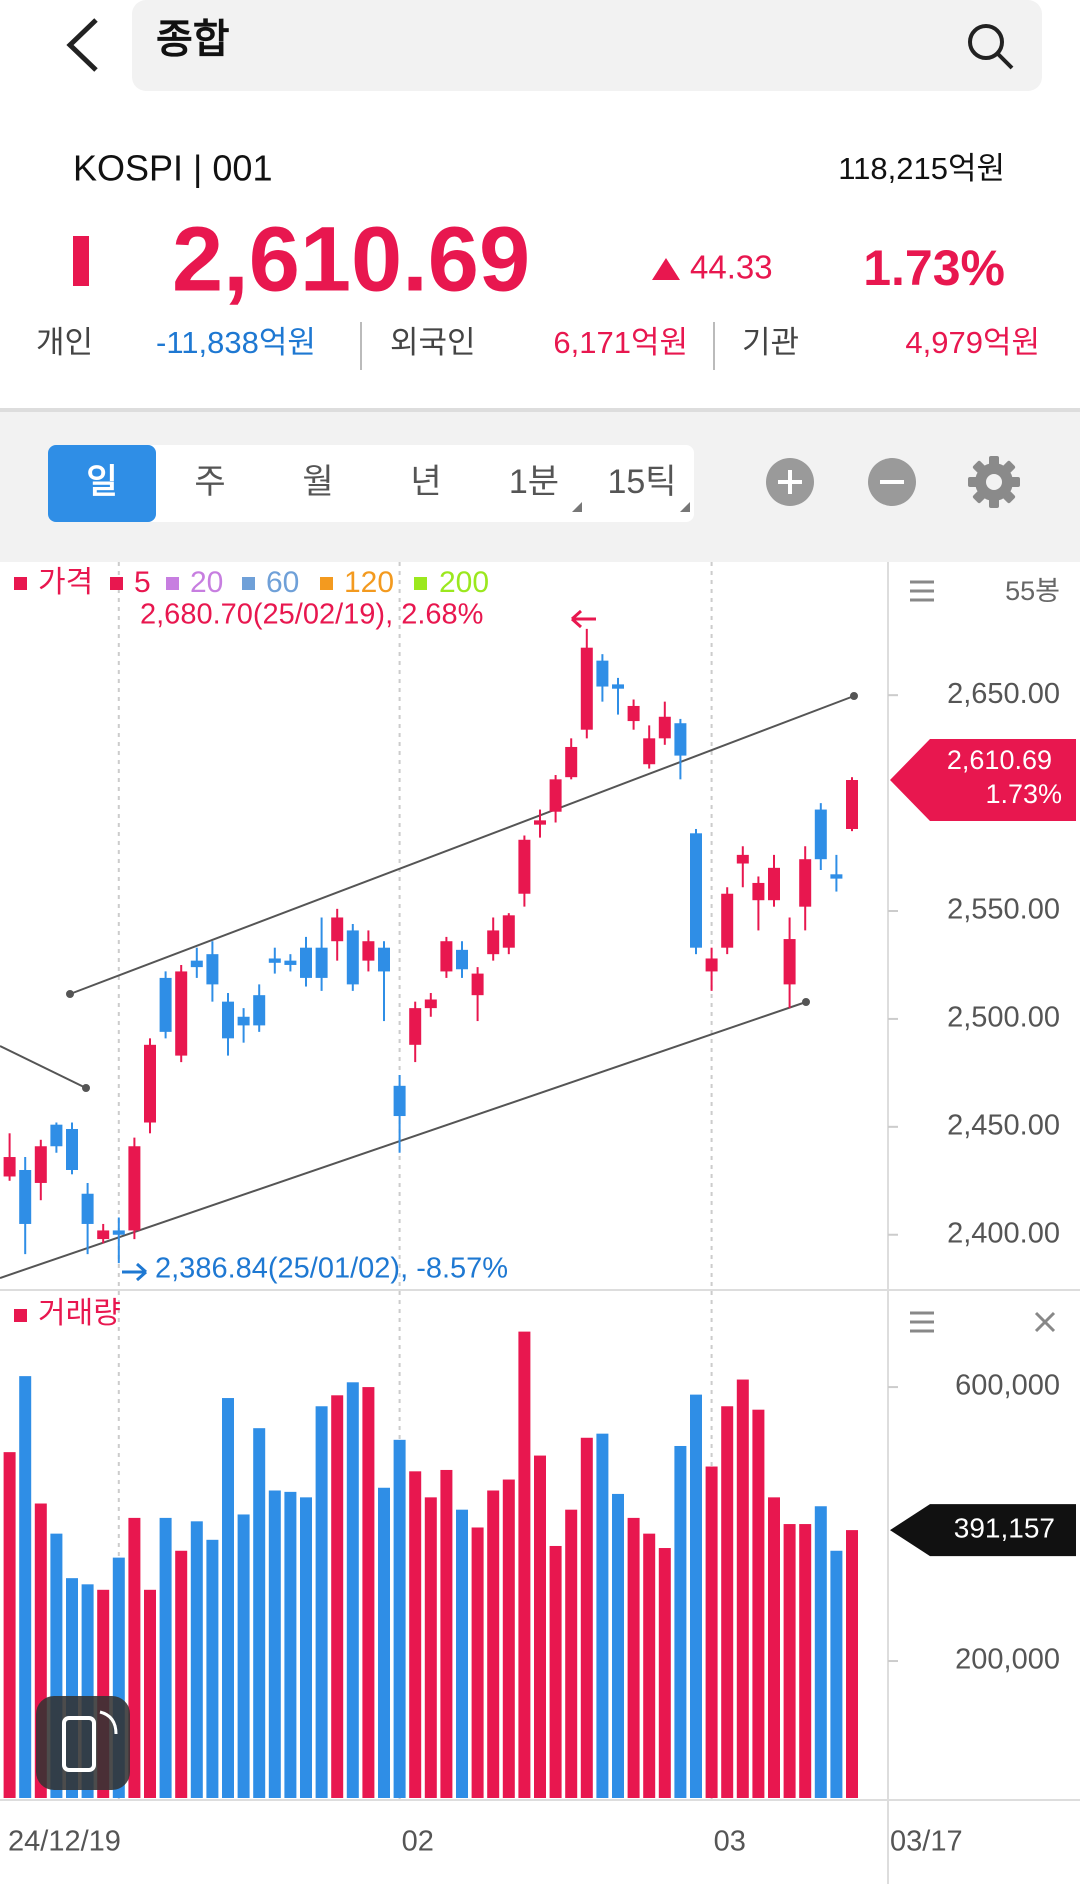  I want to click on investor-value: 6,171억원, so click(620, 342).